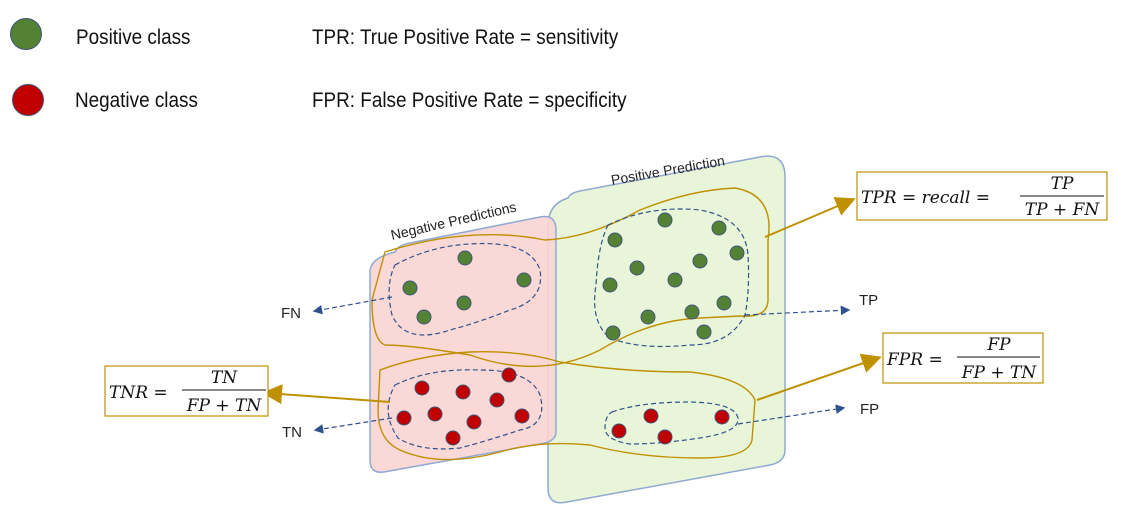 The width and height of the screenshot is (1127, 520). What do you see at coordinates (999, 373) in the screenshot?
I see `fpr-formula-denominator: FP + TN` at bounding box center [999, 373].